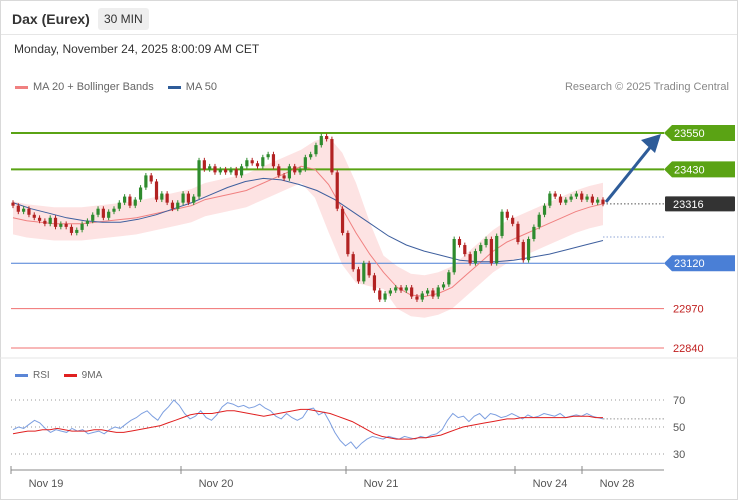 The width and height of the screenshot is (738, 500). What do you see at coordinates (689, 134) in the screenshot?
I see `level-label-23550: 23550` at bounding box center [689, 134].